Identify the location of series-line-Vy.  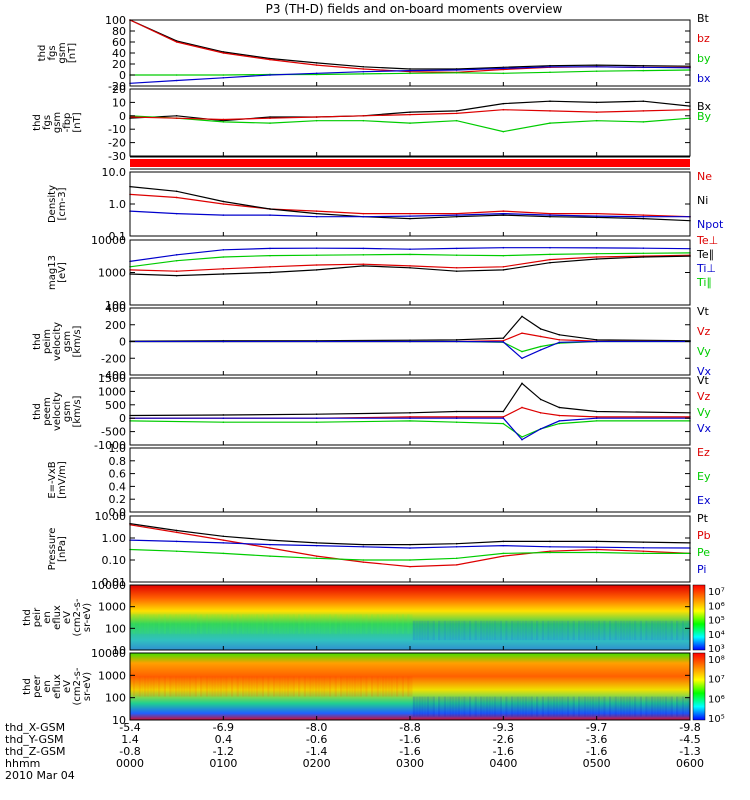
(409, 429).